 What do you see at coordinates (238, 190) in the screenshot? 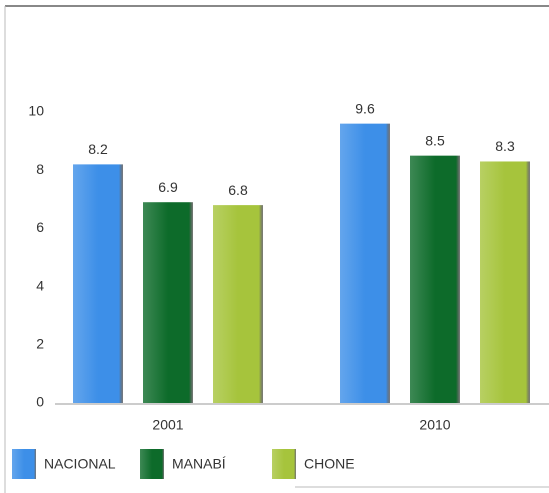
I see `data-label: 6.8` at bounding box center [238, 190].